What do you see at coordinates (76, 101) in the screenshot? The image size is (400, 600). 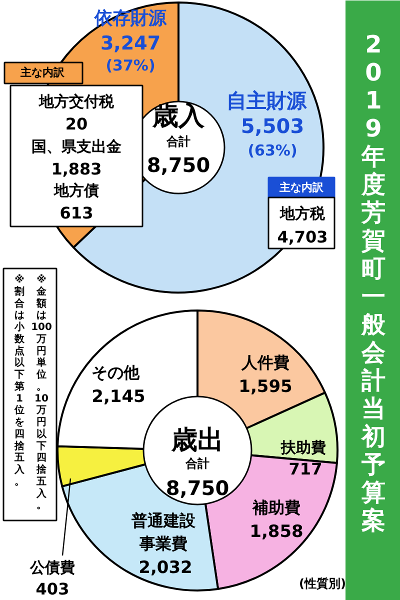 I see `text: 地方交付税` at bounding box center [76, 101].